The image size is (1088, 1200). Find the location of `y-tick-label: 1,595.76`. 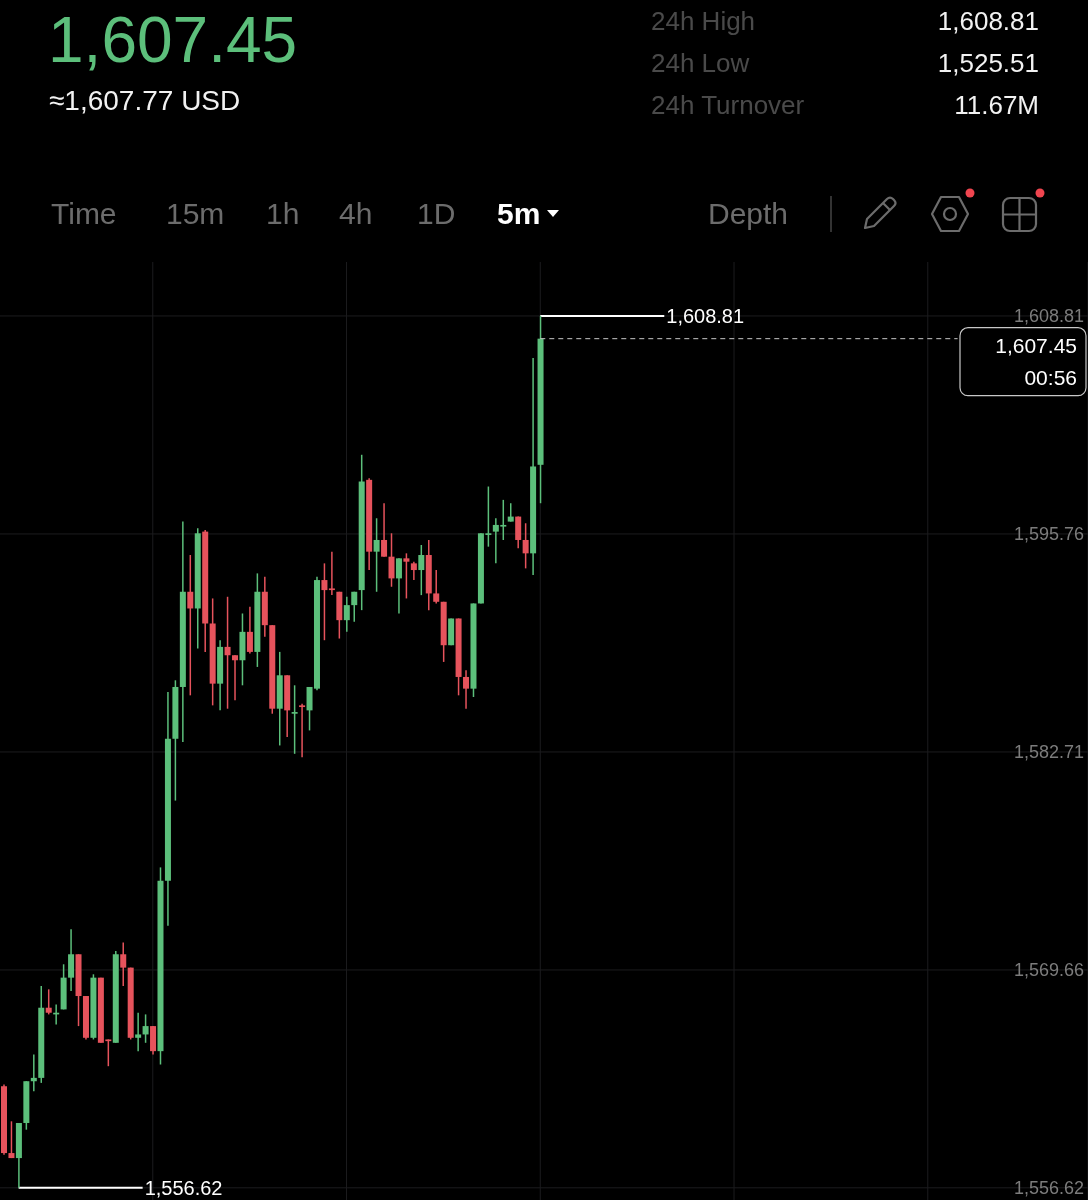

y-tick-label: 1,595.76 is located at coordinates (1048, 534).